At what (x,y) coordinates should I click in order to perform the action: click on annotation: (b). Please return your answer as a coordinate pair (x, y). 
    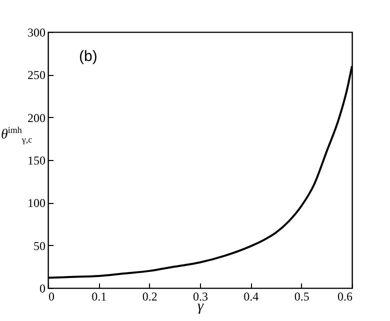
    Looking at the image, I should click on (88, 56).